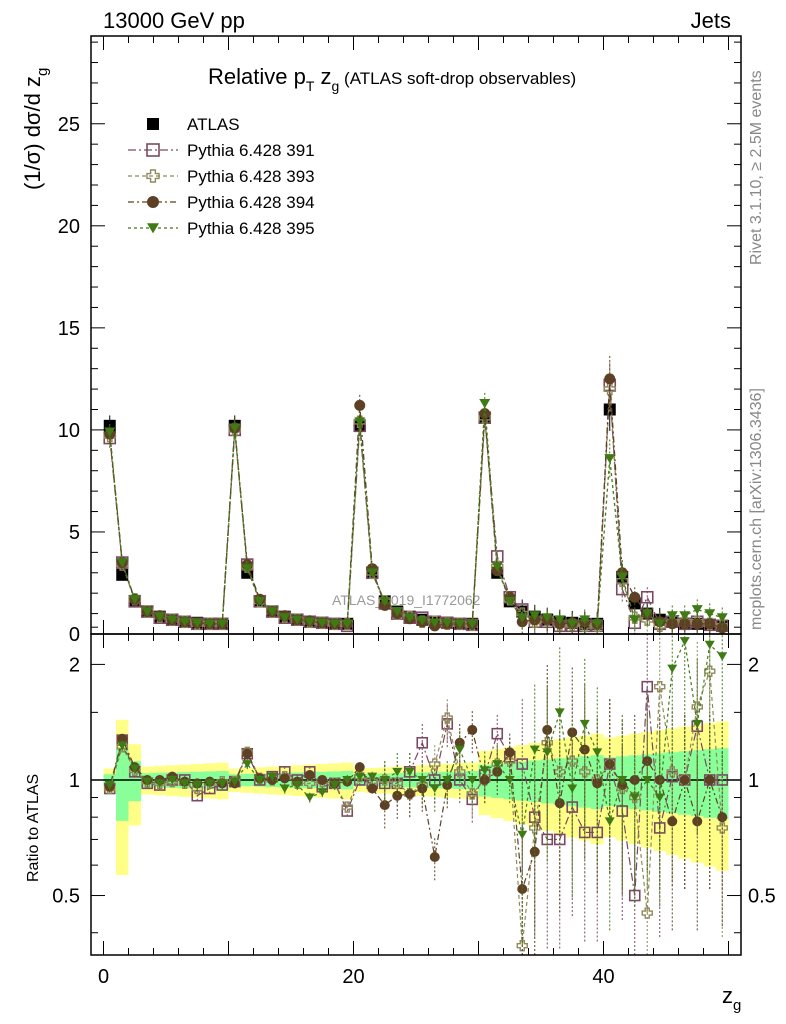 This screenshot has width=786, height=1024. What do you see at coordinates (74, 781) in the screenshot?
I see `ratio-y-tick-label: 1` at bounding box center [74, 781].